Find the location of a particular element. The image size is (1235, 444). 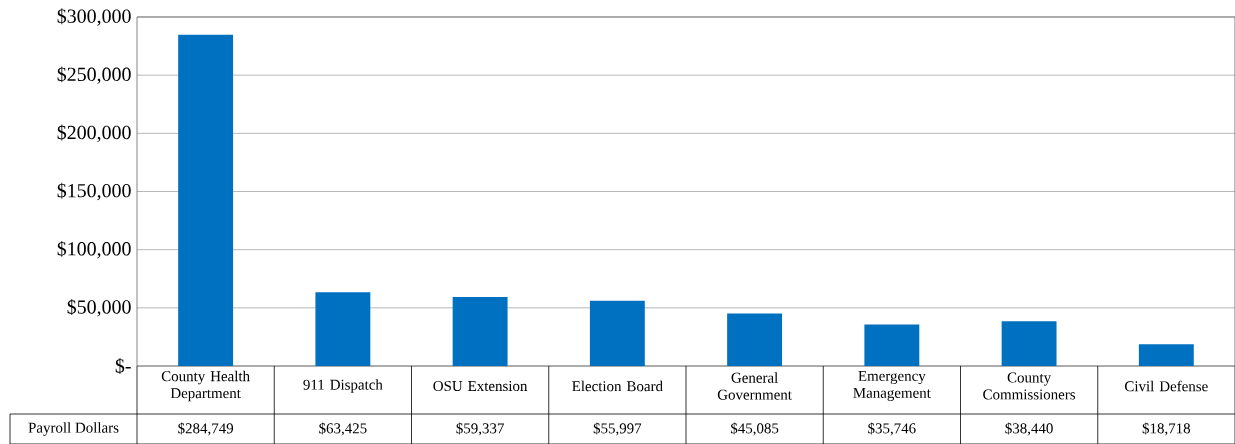

data-label: $284,749 is located at coordinates (206, 429).